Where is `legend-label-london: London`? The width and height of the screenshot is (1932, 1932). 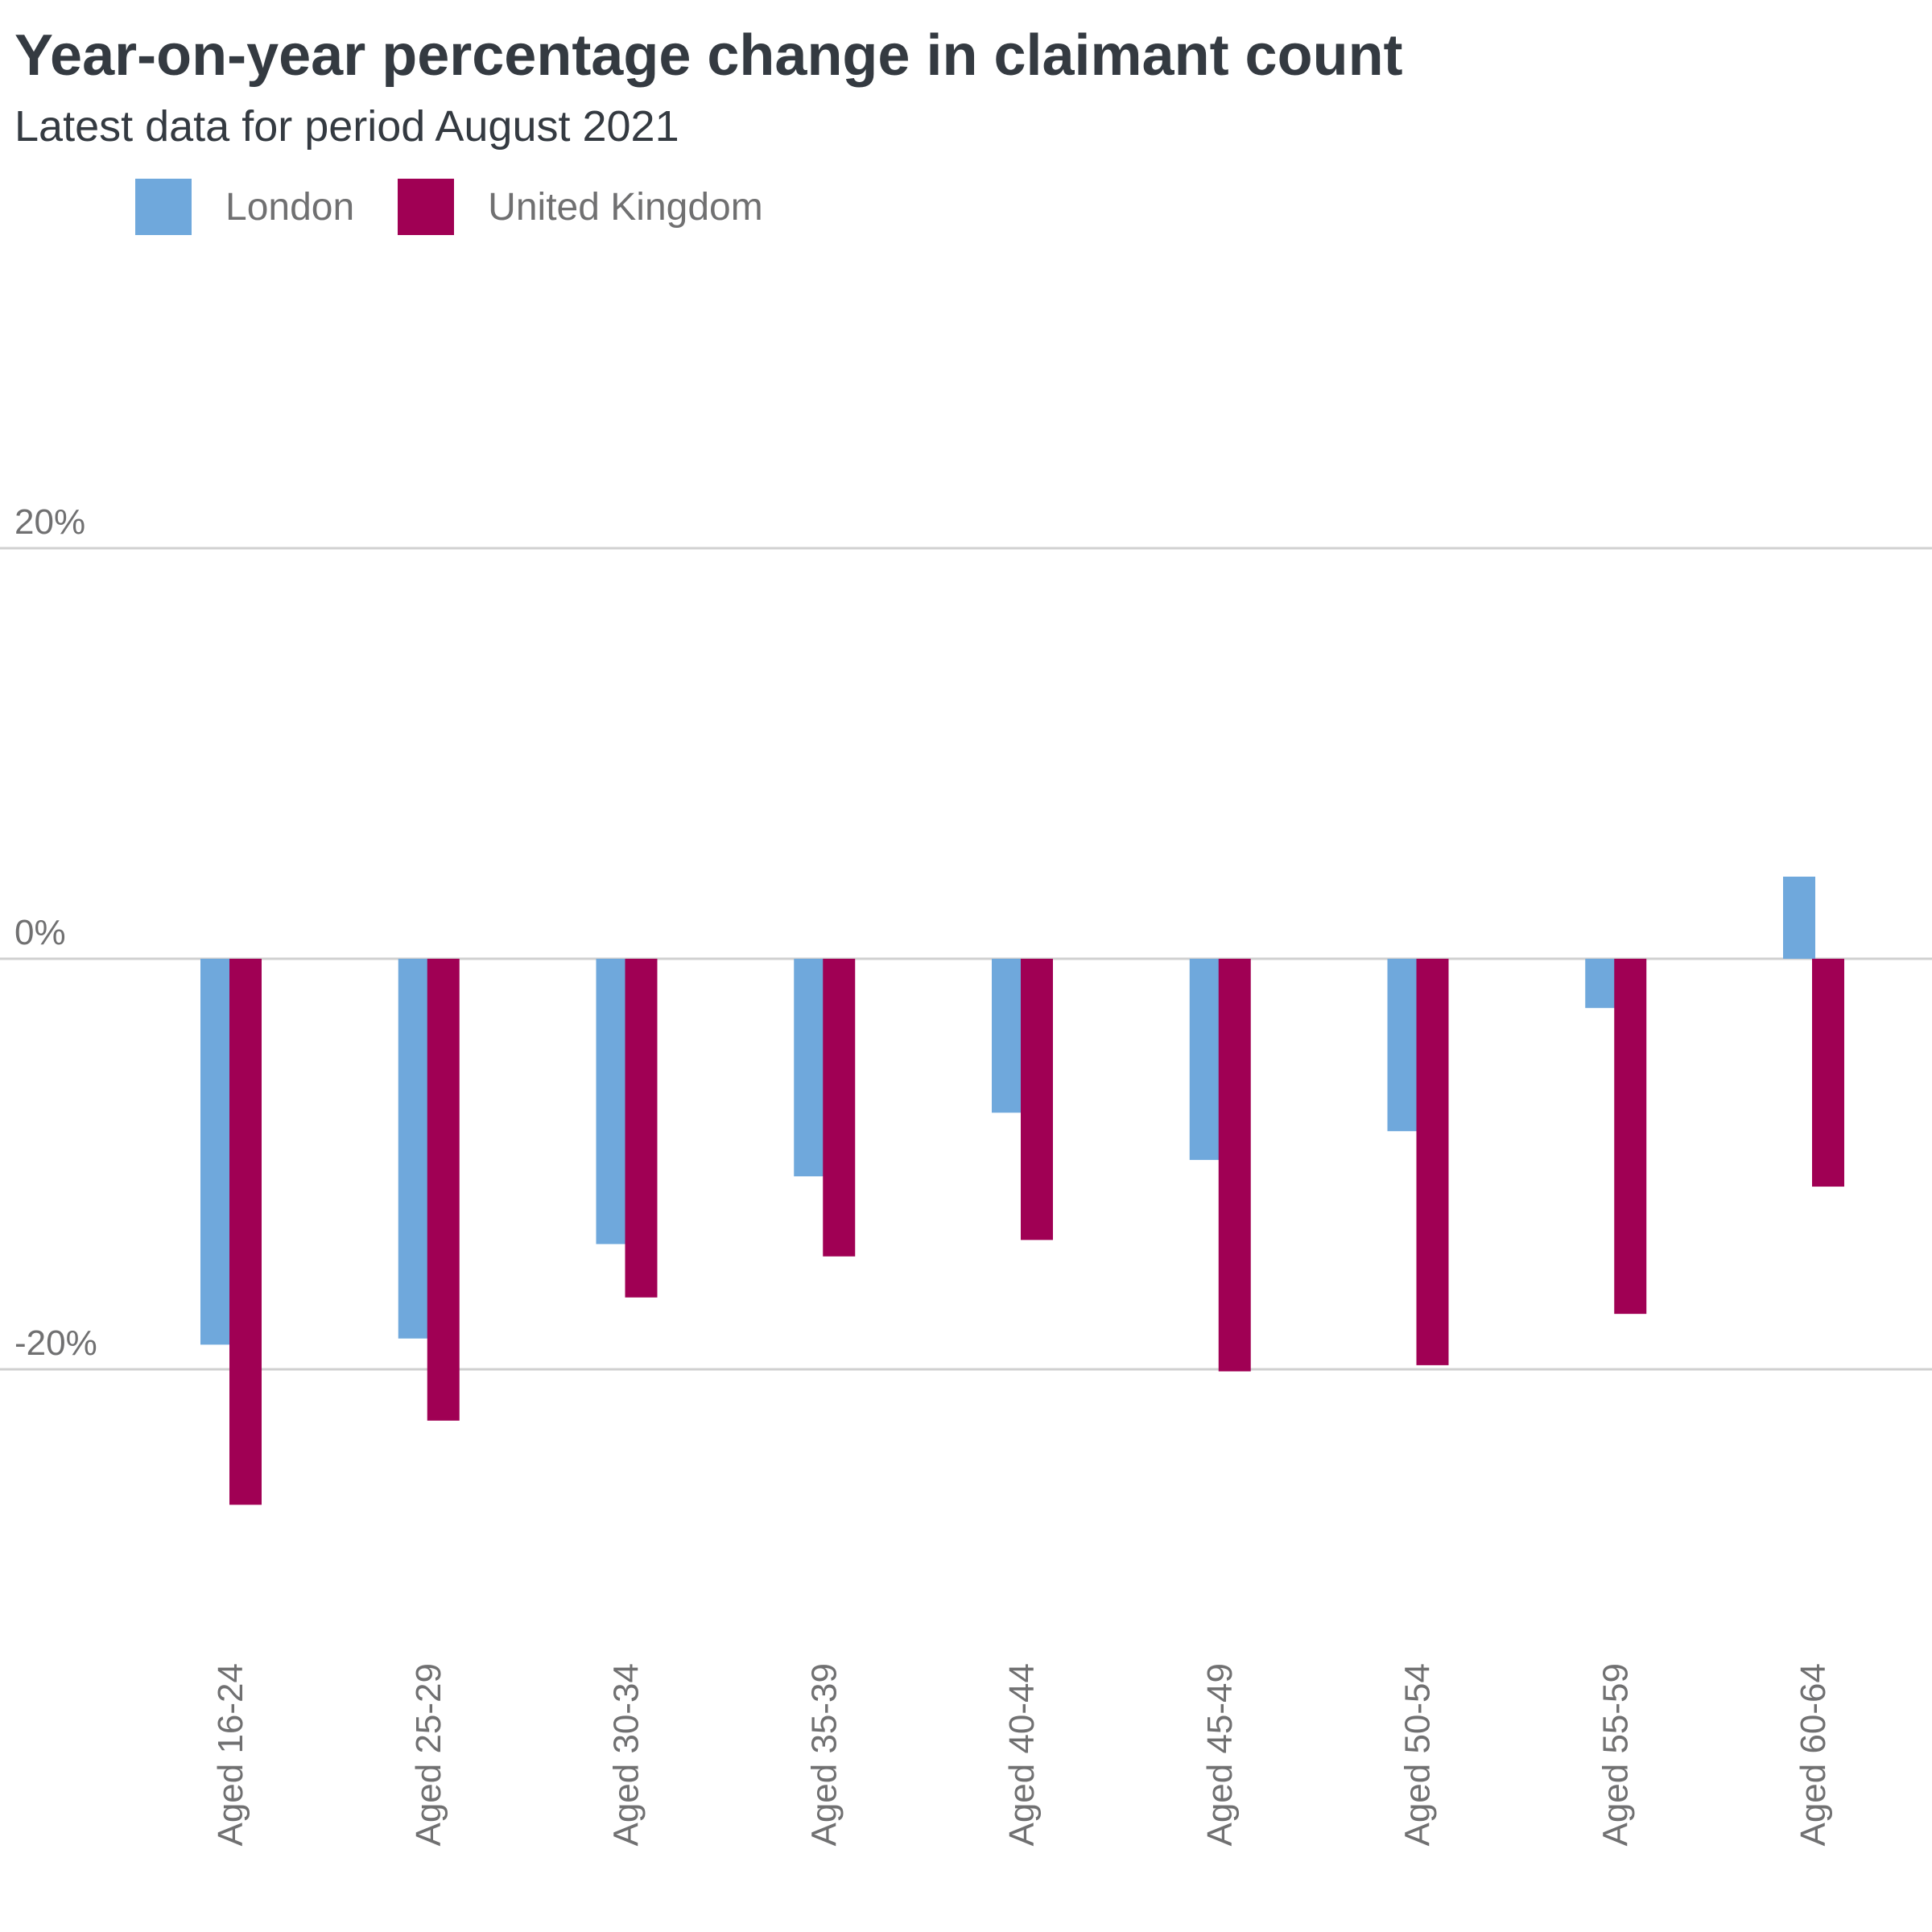
legend-label-london: London is located at coordinates (290, 207).